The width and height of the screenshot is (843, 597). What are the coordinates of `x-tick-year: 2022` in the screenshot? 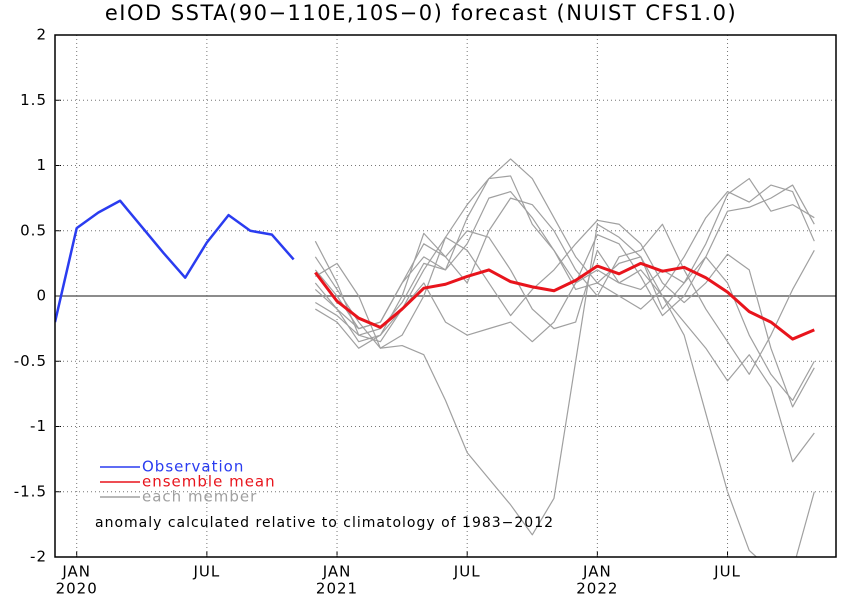 It's located at (597, 588).